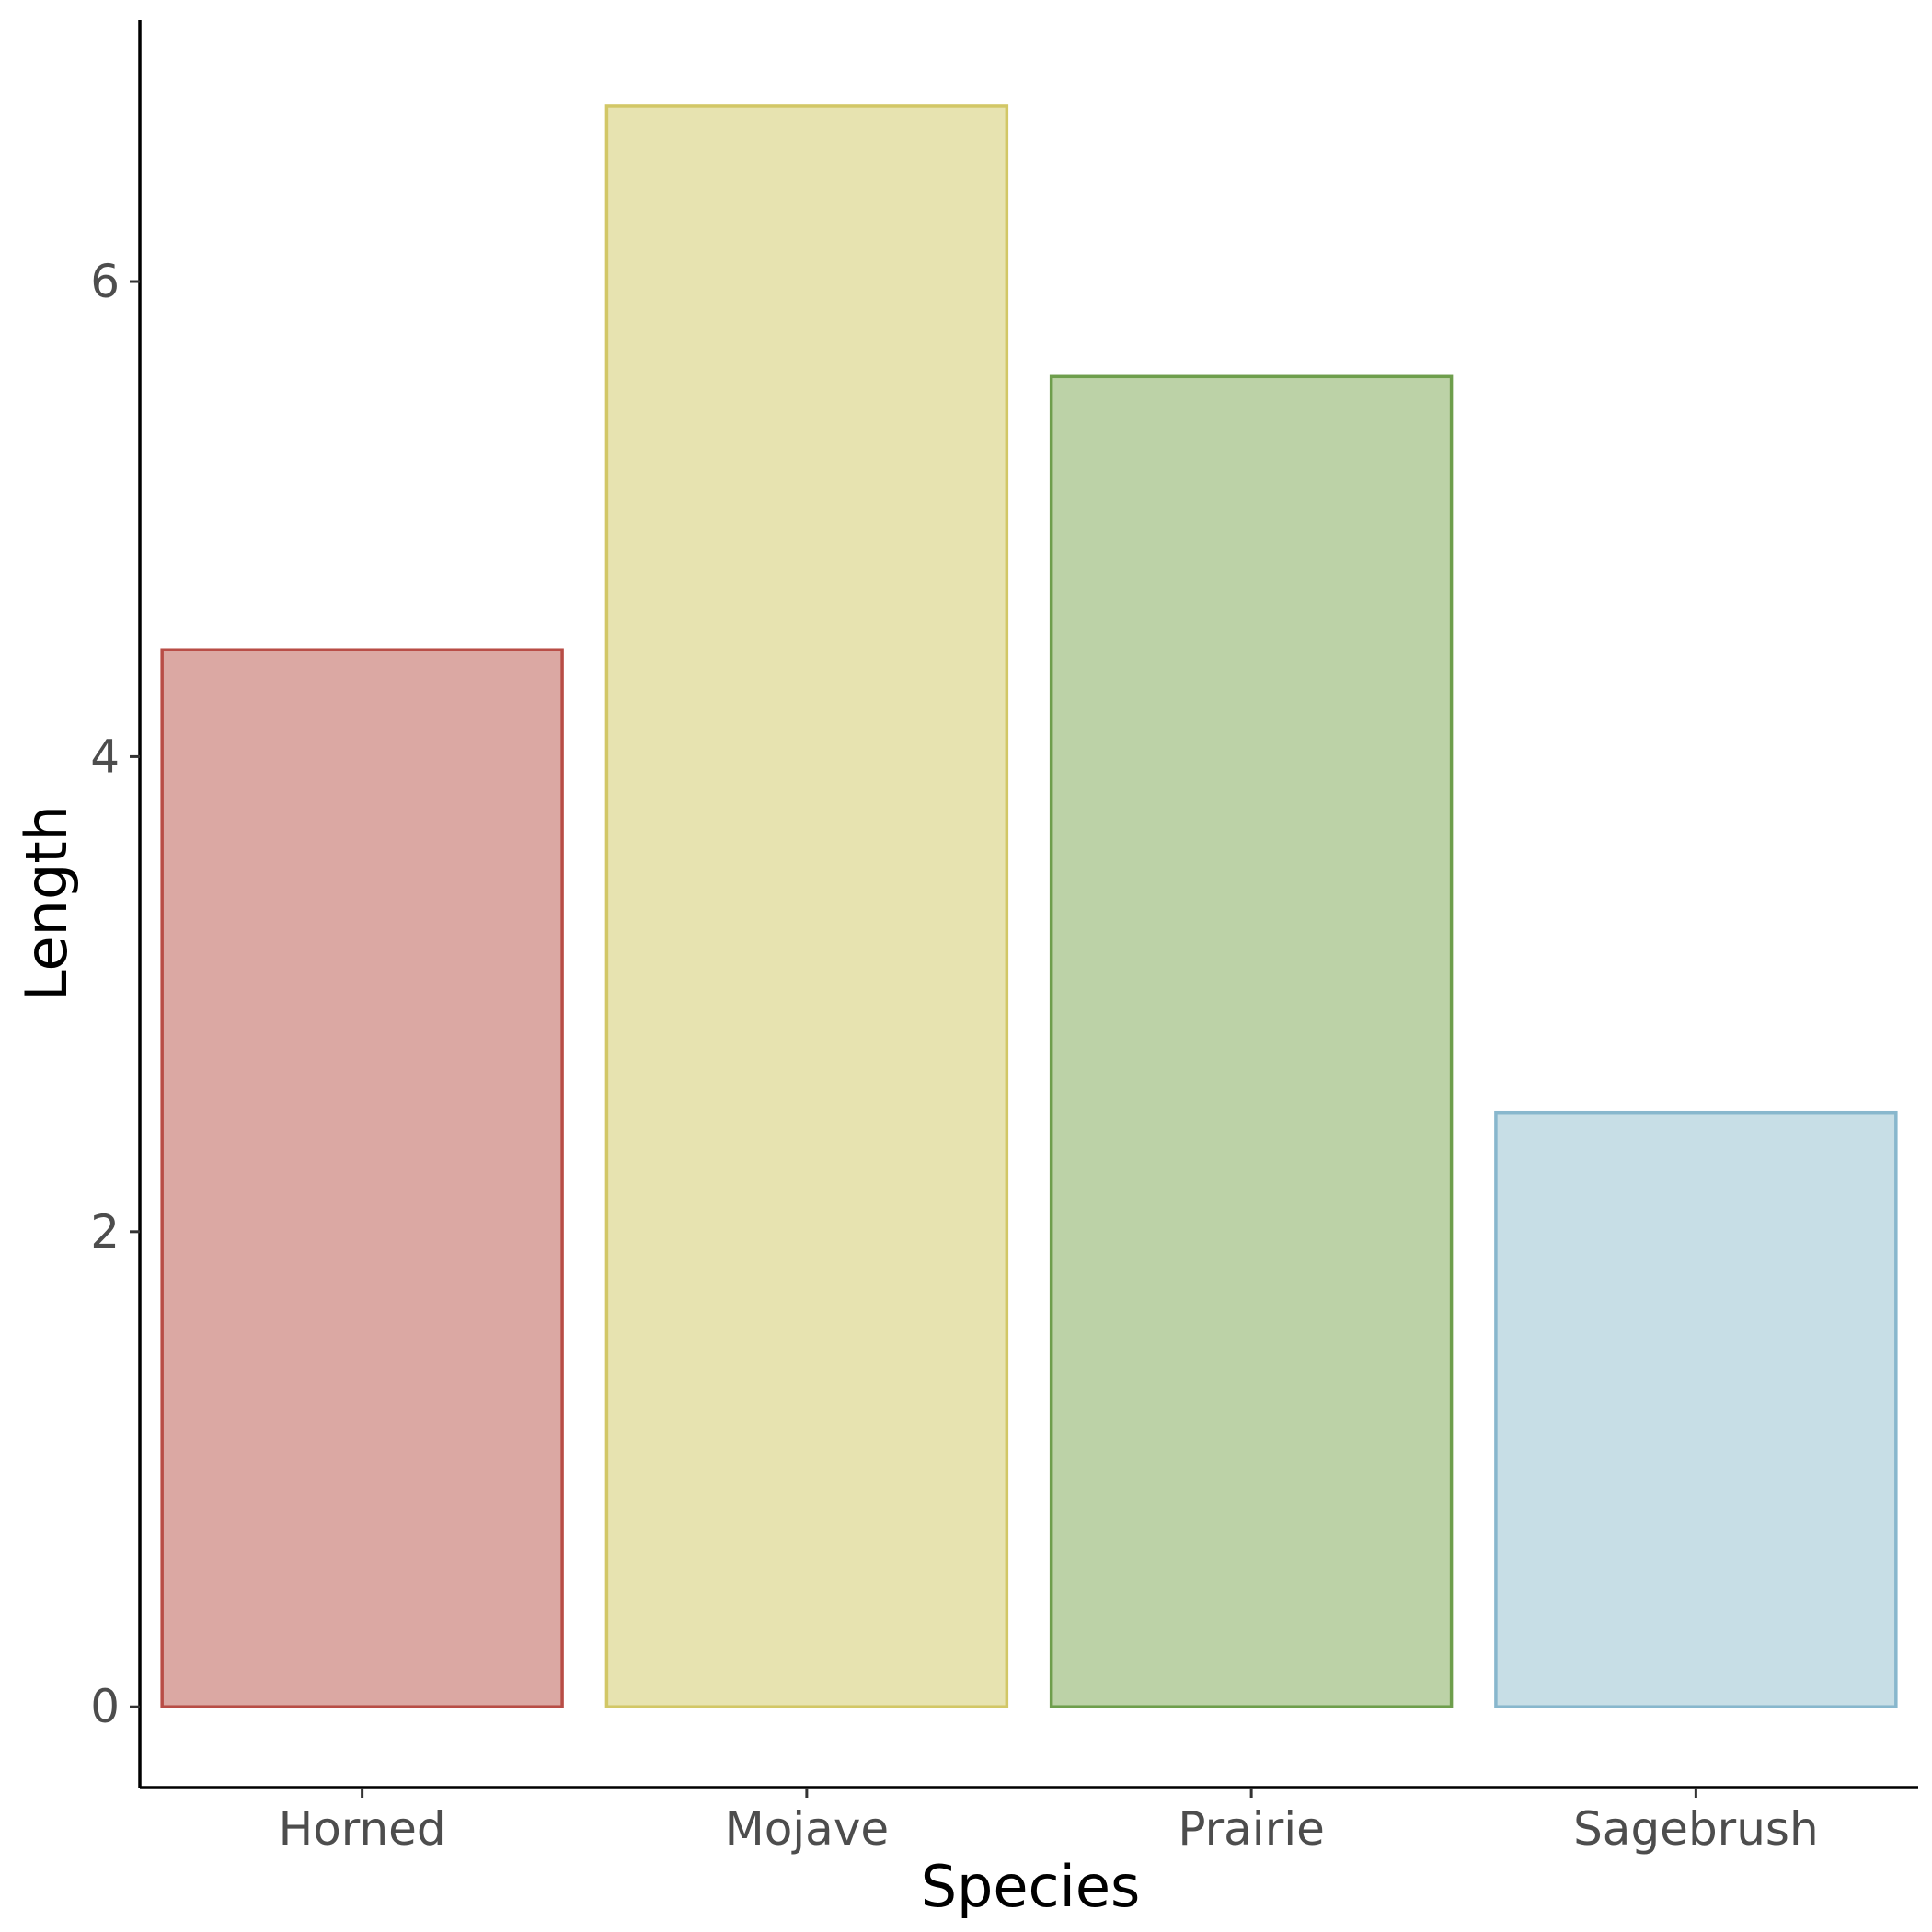 The image size is (1932, 1932). I want to click on y-tick-label: 6, so click(105, 281).